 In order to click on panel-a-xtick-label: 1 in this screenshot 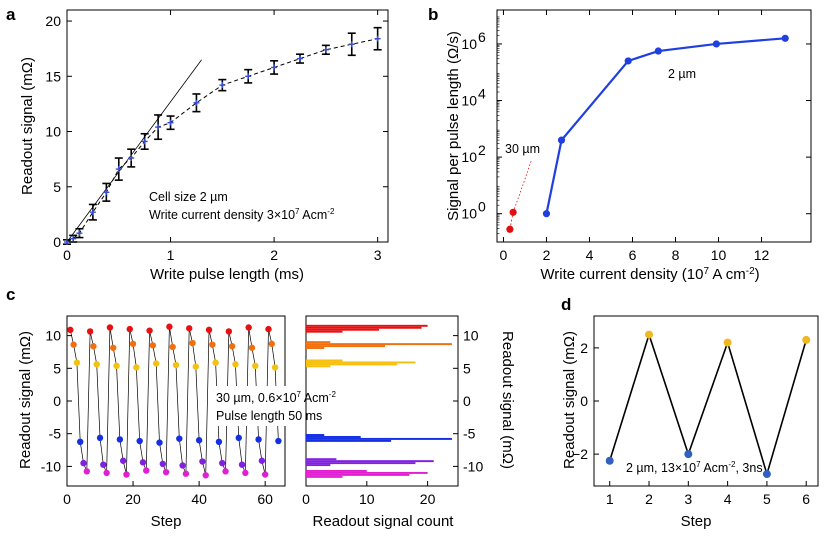, I will do `click(171, 255)`.